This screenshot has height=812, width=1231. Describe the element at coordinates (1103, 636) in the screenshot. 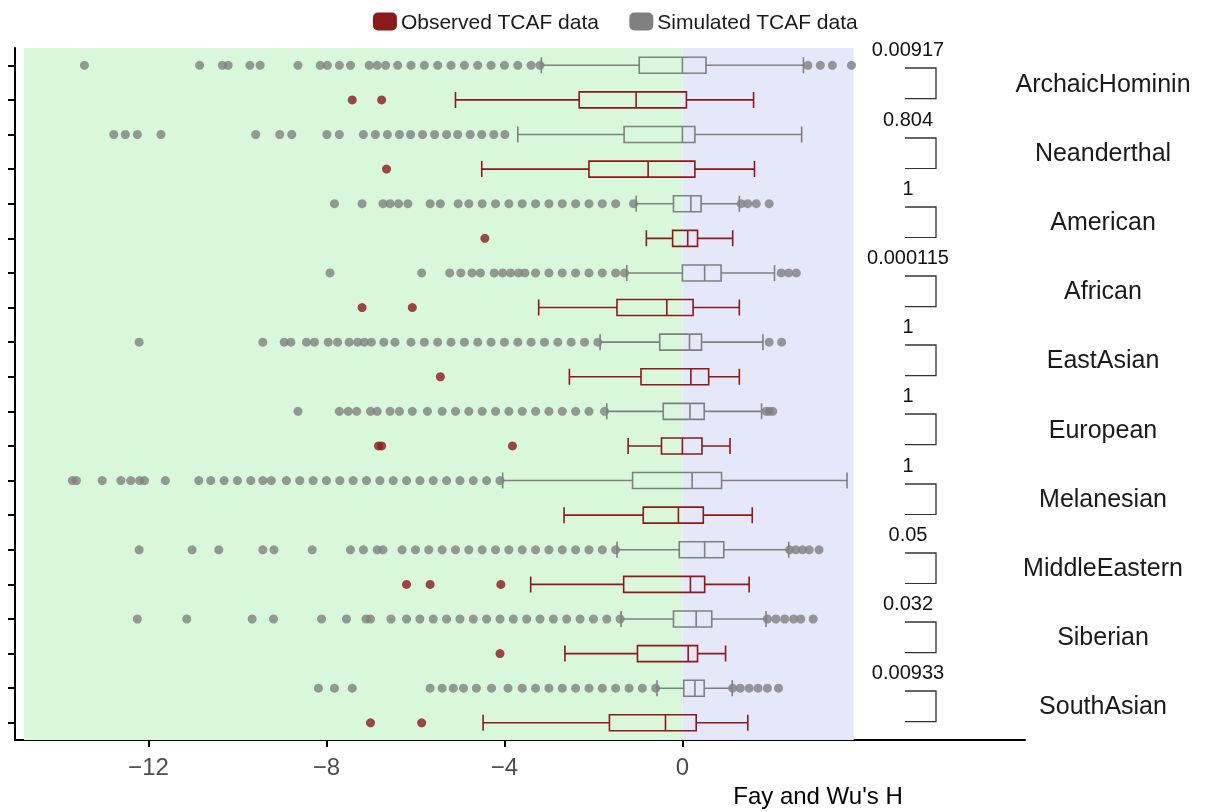

I see `y-tick-label: Siberian` at that location.